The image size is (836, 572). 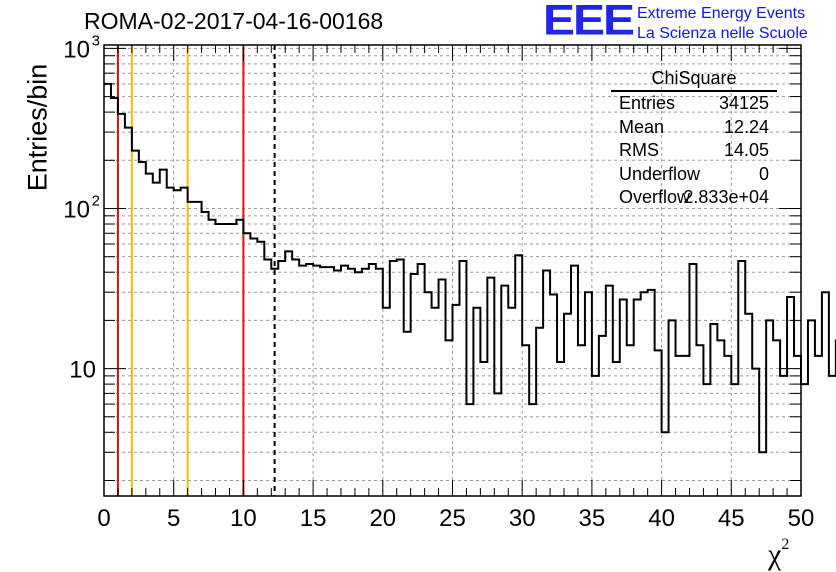 What do you see at coordinates (96, 200) in the screenshot?
I see `y-tick-exponent: 2` at bounding box center [96, 200].